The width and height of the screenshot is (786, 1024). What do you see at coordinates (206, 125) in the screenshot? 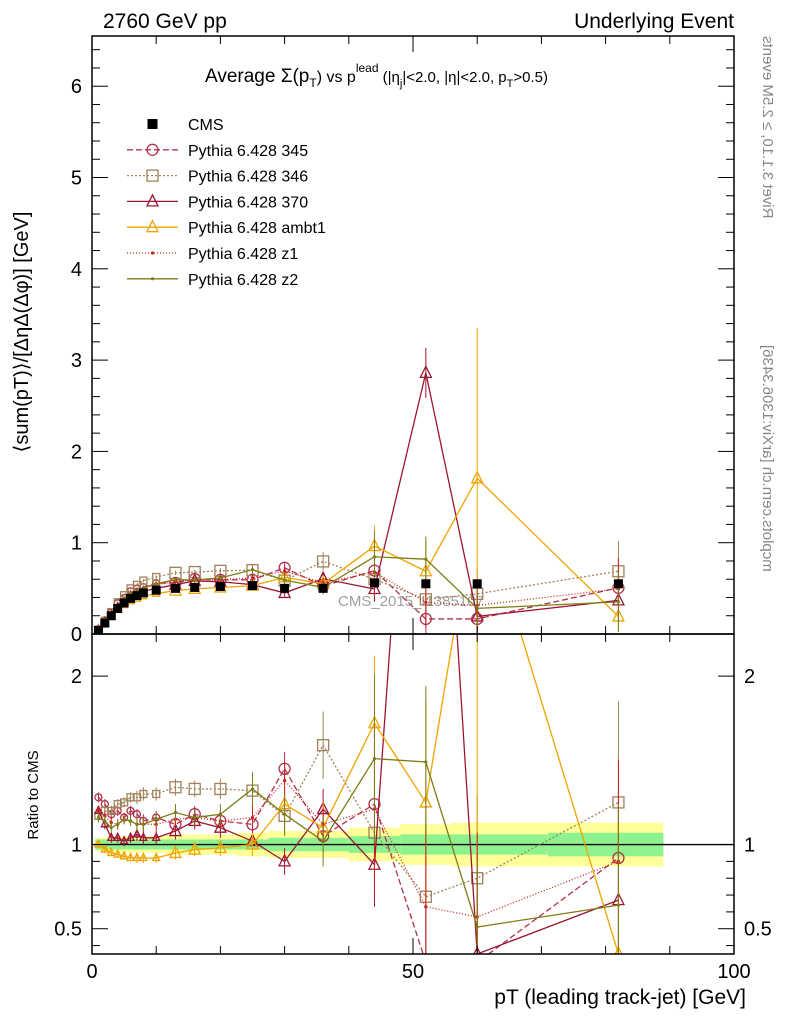
I see `legend-cms-label: CMS` at bounding box center [206, 125].